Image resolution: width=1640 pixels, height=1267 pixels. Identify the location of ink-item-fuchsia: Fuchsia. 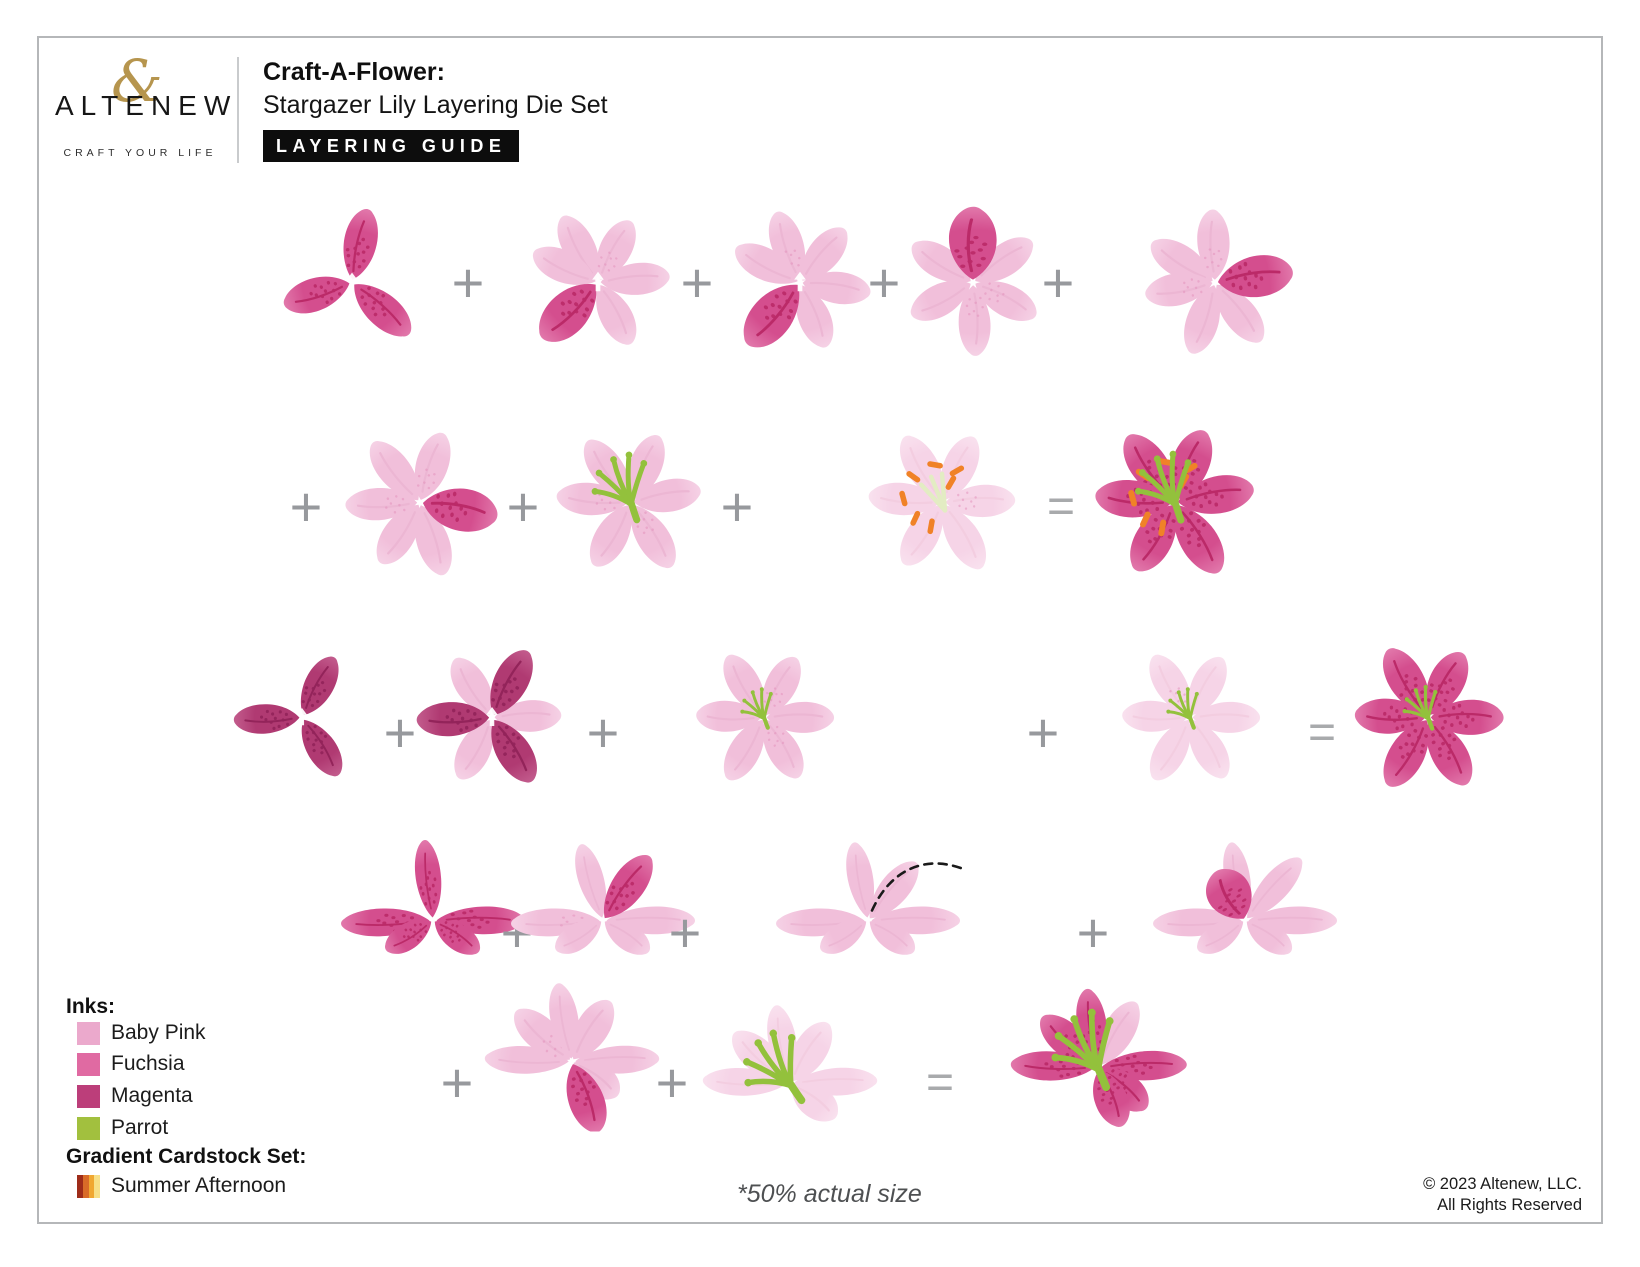
(131, 1064).